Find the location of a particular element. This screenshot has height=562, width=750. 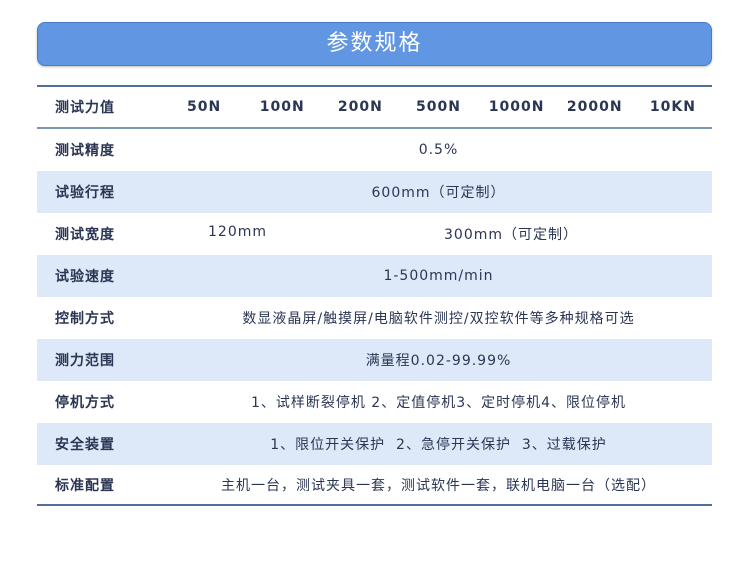

row-value: 主机一台，测试夹具一套，测试软件一套，联机电脑一台（选配） is located at coordinates (438, 485).